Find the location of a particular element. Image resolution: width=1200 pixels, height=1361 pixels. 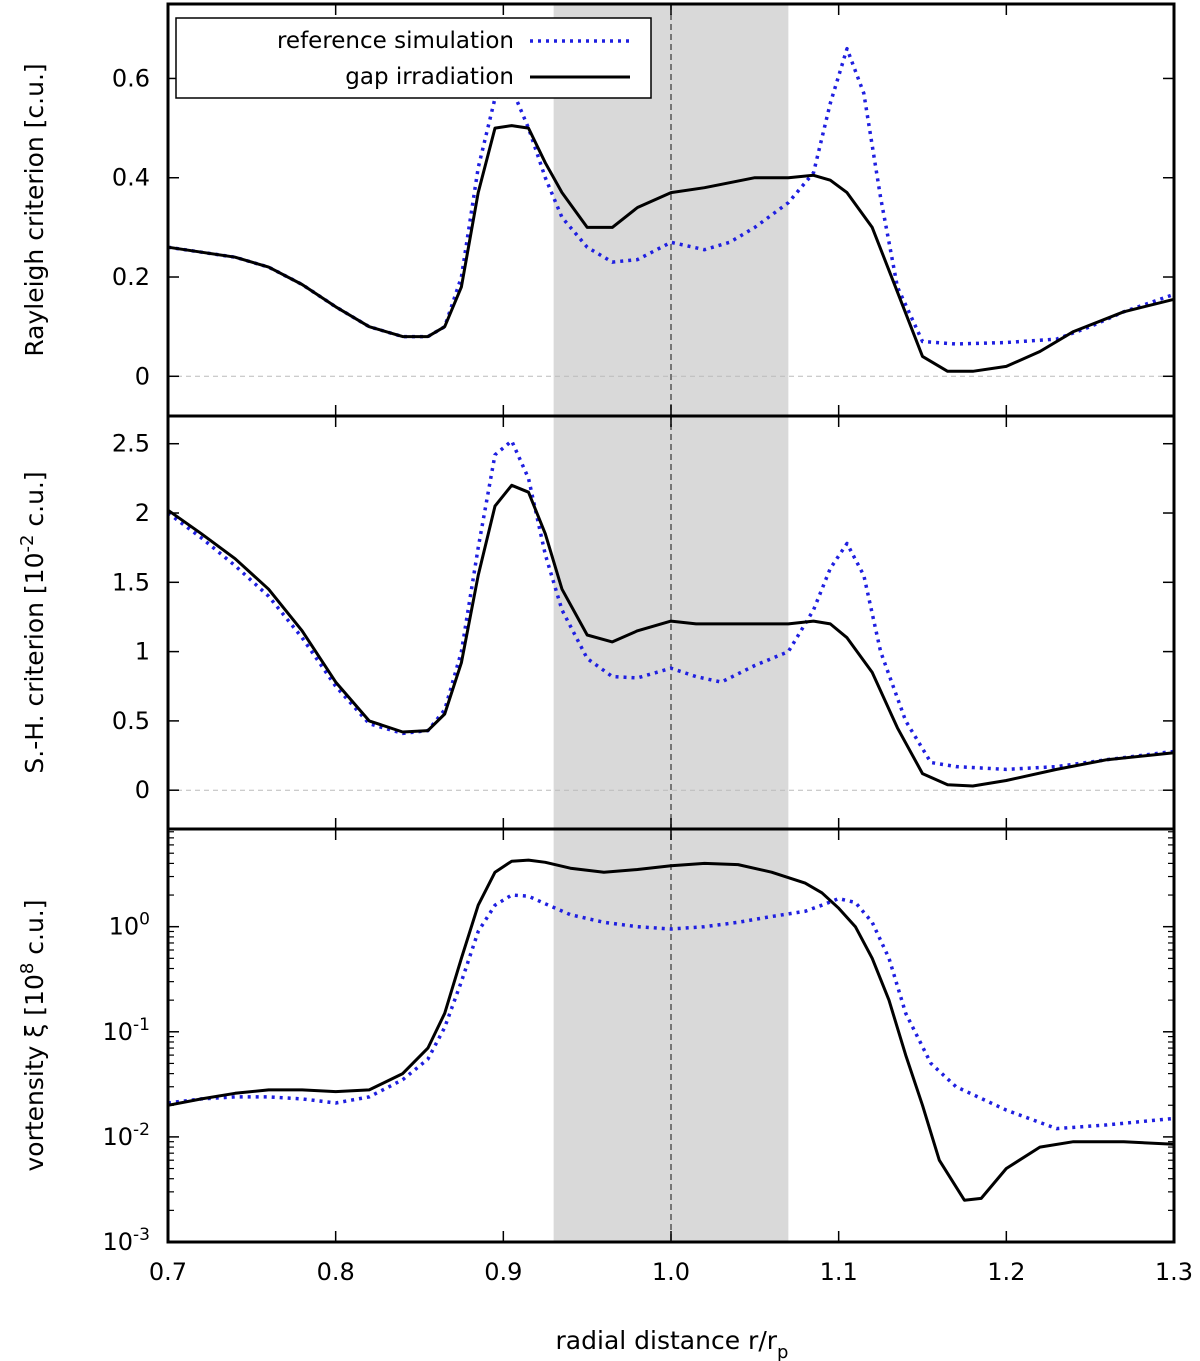

x-tick-label: 1.3 is located at coordinates (1174, 1272).